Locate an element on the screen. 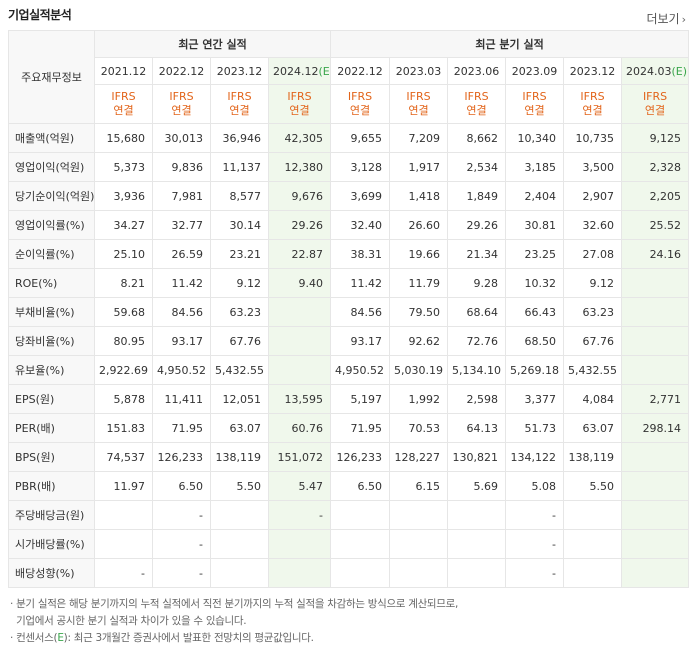 The image size is (694, 648). row-label: 당좌비율(%) is located at coordinates (51, 341).